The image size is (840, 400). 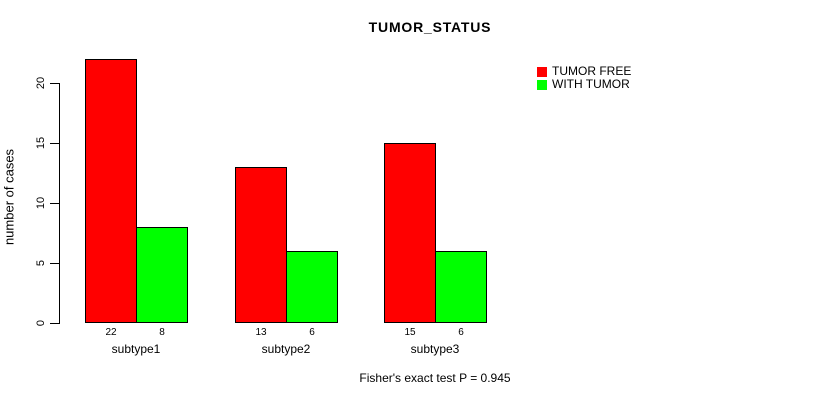 What do you see at coordinates (162, 275) in the screenshot?
I see `bar-with-tumor-subtype1` at bounding box center [162, 275].